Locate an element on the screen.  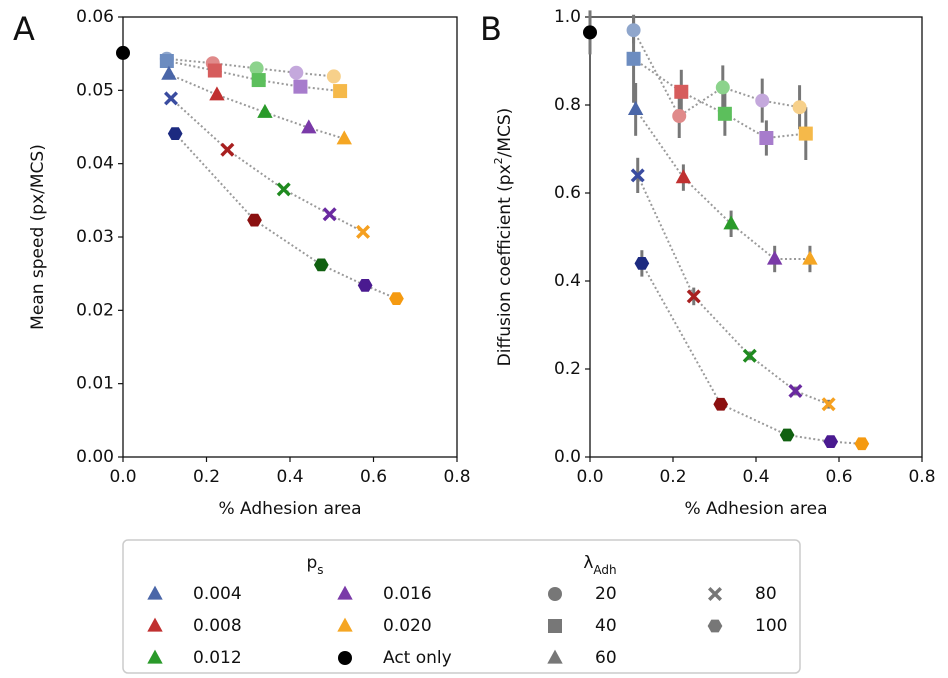
legend-title-sub: Adh is located at coordinates (604, 570).